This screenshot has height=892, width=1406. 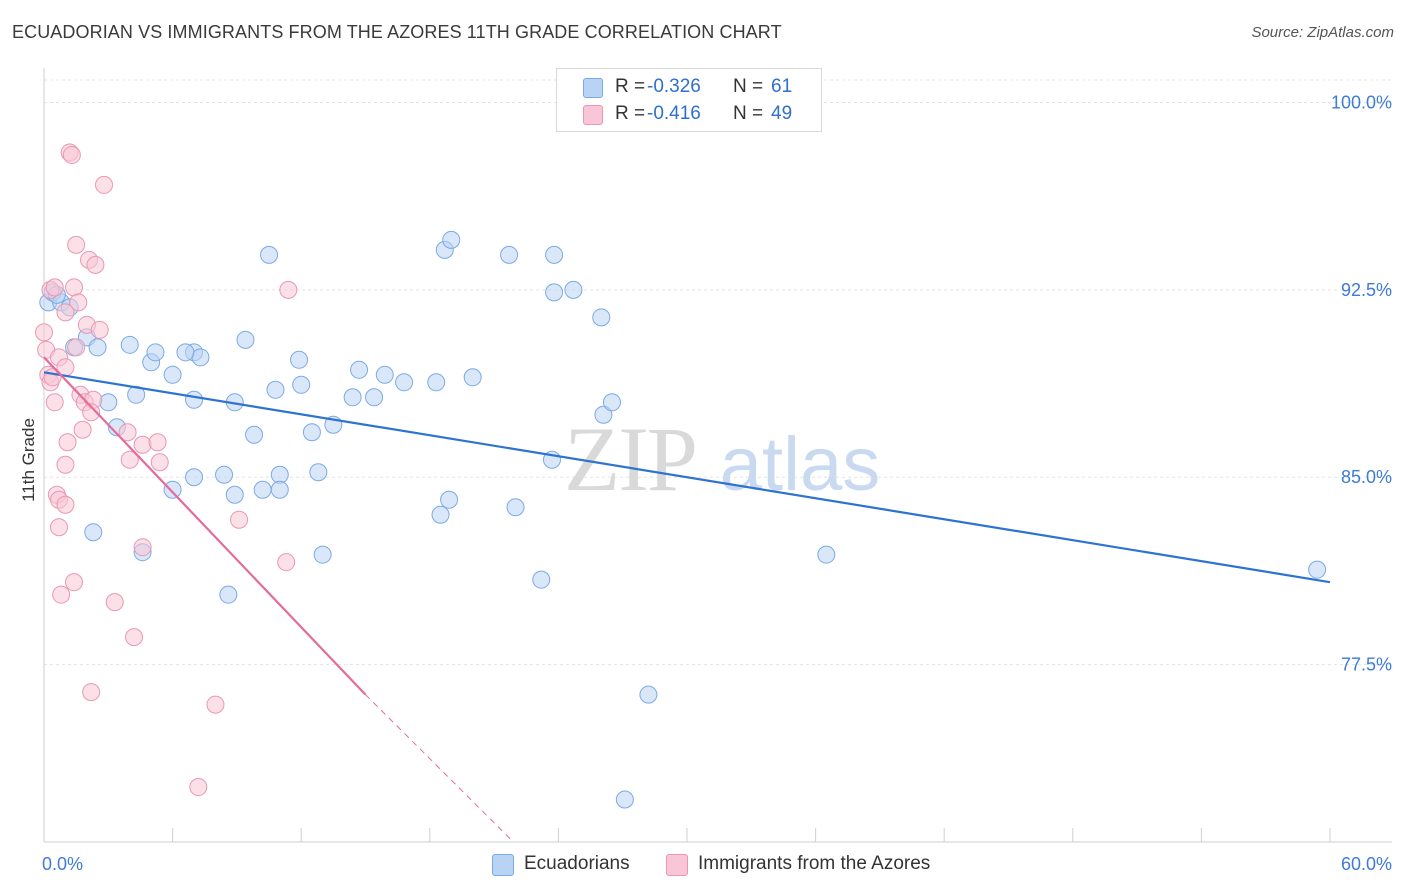 I want to click on y-axis-title: 11th Grade, so click(x=28, y=460).